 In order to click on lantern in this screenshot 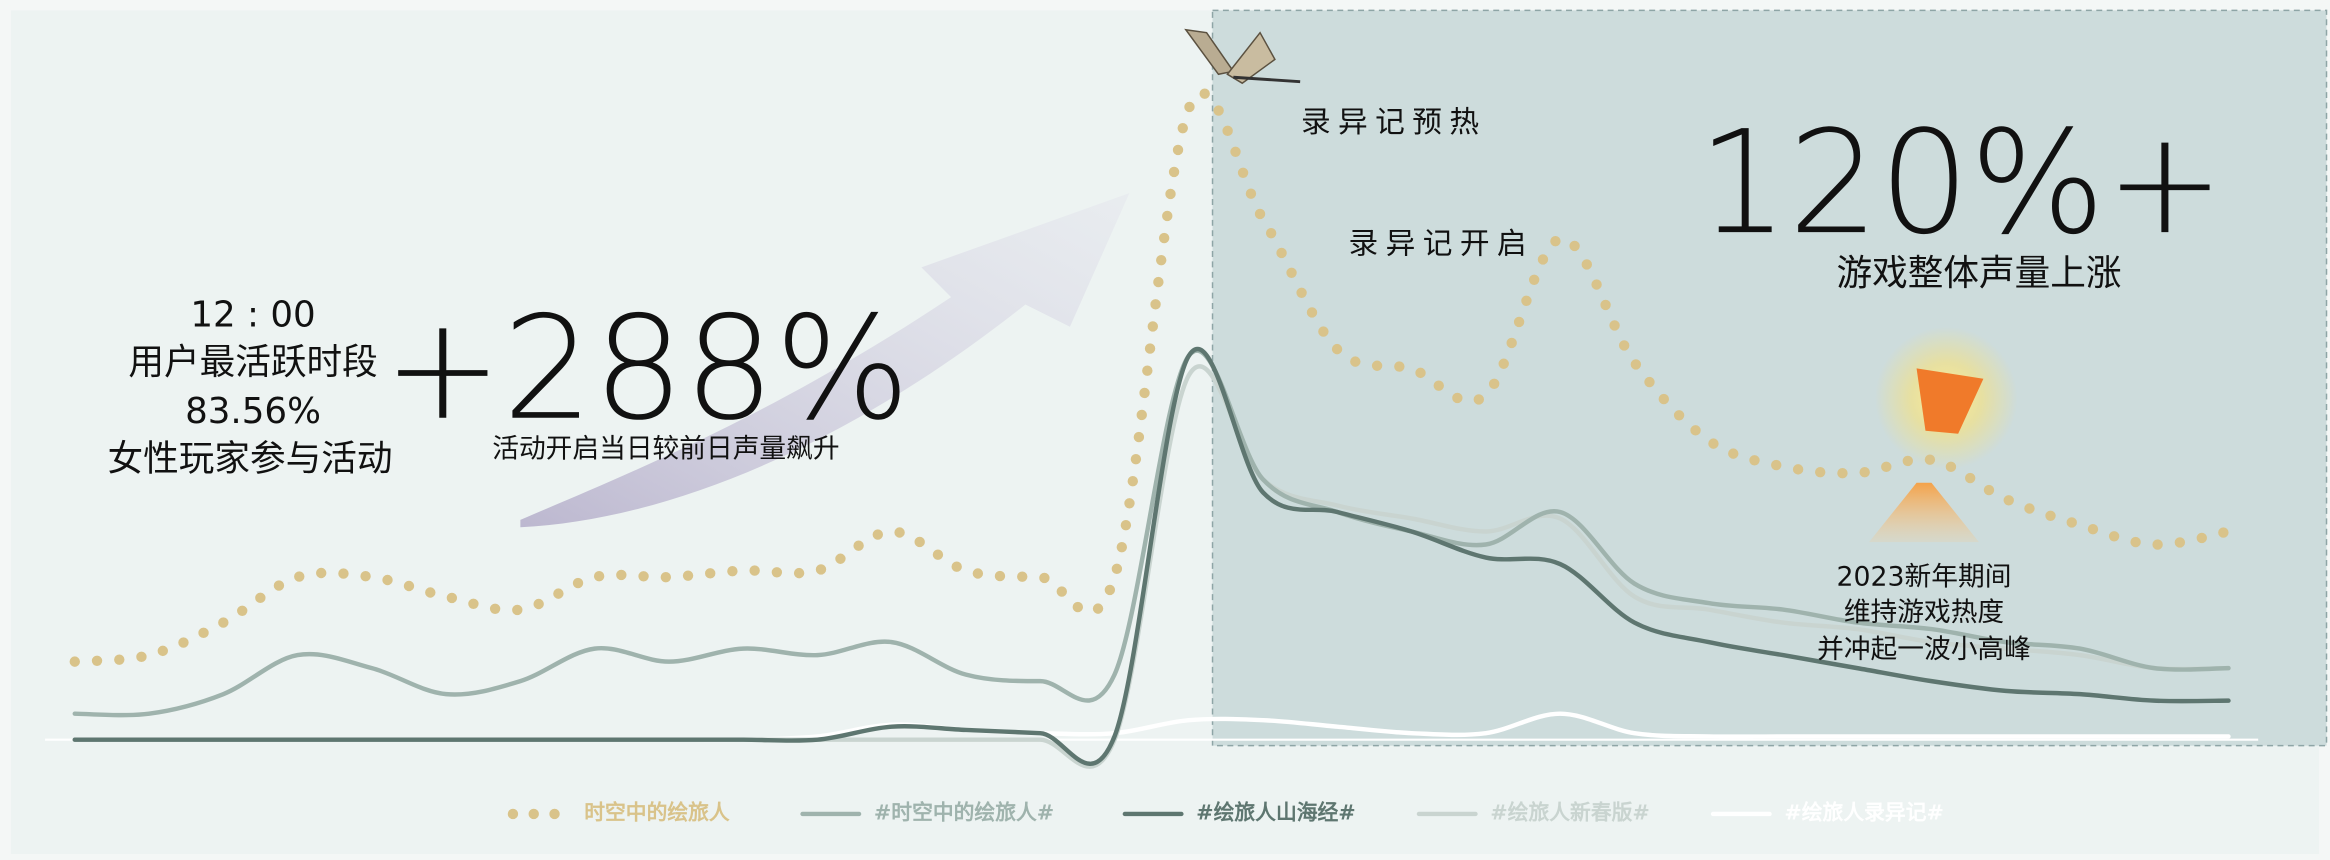, I will do `click(1943, 434)`.